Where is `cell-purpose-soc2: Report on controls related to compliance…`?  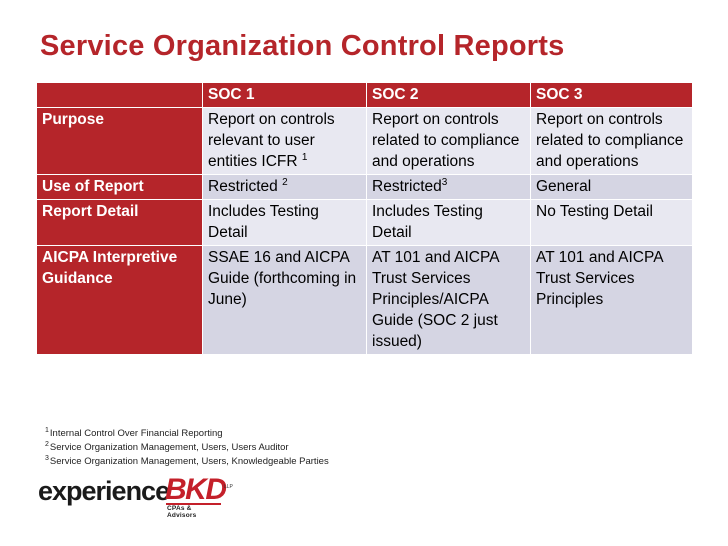 cell-purpose-soc2: Report on controls related to compliance… is located at coordinates (448, 141).